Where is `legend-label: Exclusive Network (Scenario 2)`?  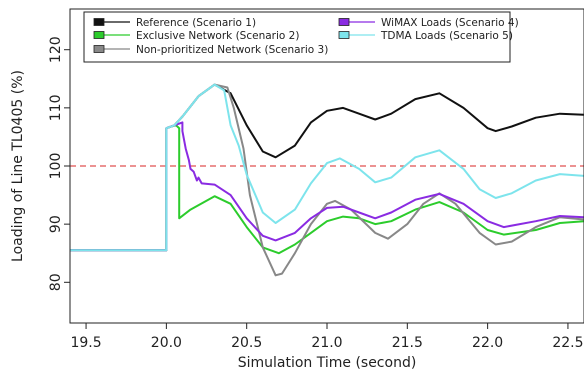
legend-label: Exclusive Network (Scenario 2) is located at coordinates (217, 36).